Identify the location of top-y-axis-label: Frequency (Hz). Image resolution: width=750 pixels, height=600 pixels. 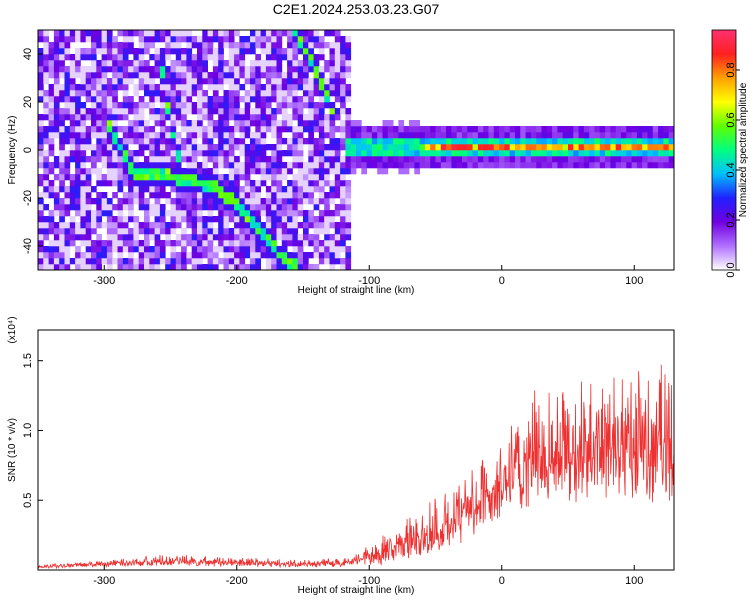
(12, 150).